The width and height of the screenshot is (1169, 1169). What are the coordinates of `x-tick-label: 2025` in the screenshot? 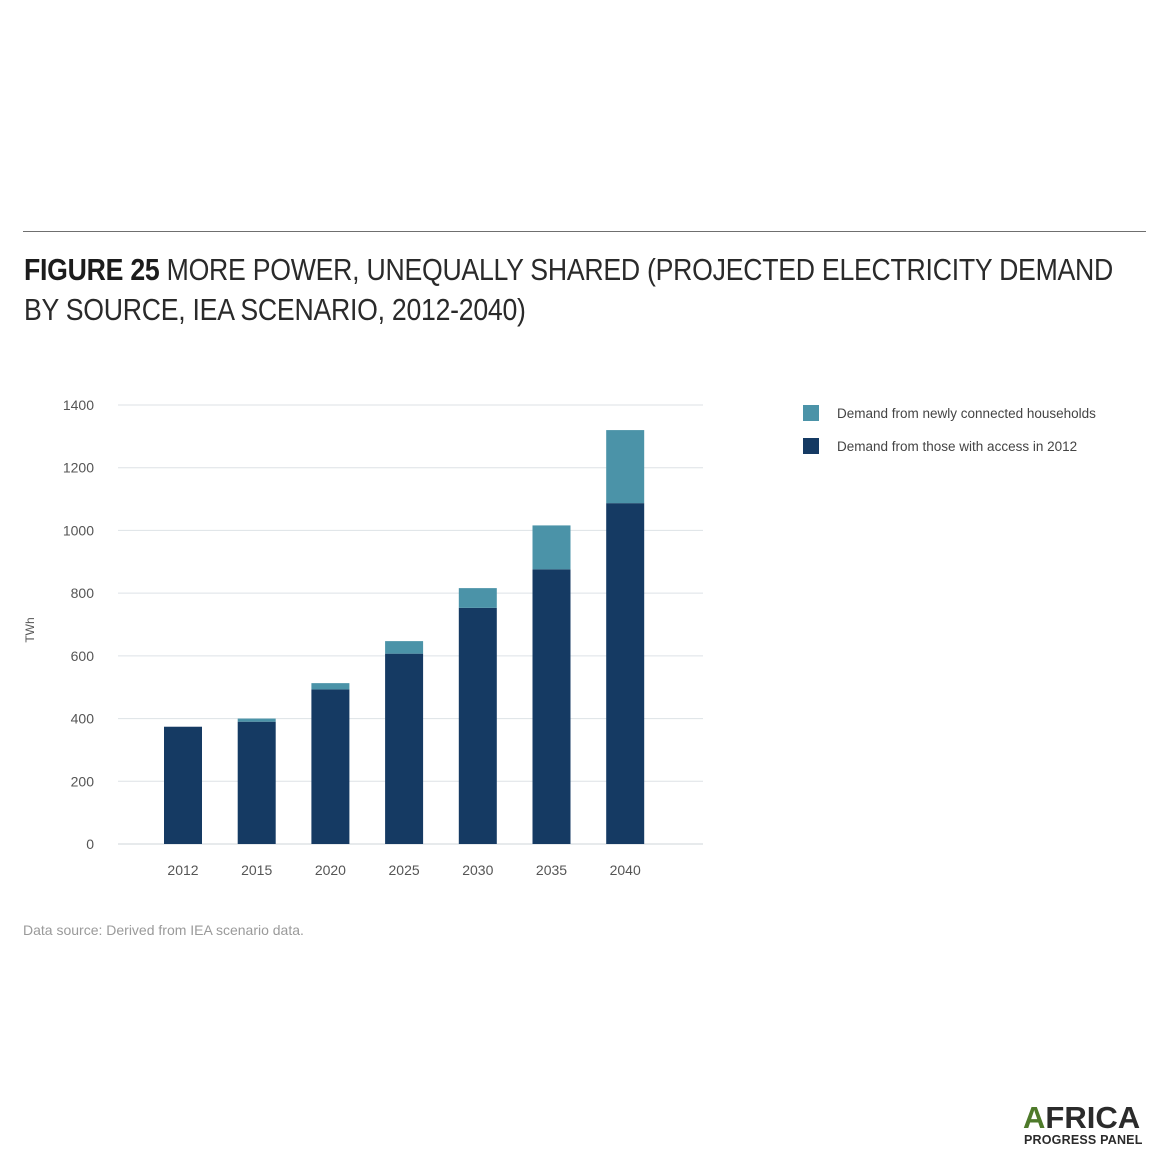 It's located at (404, 870).